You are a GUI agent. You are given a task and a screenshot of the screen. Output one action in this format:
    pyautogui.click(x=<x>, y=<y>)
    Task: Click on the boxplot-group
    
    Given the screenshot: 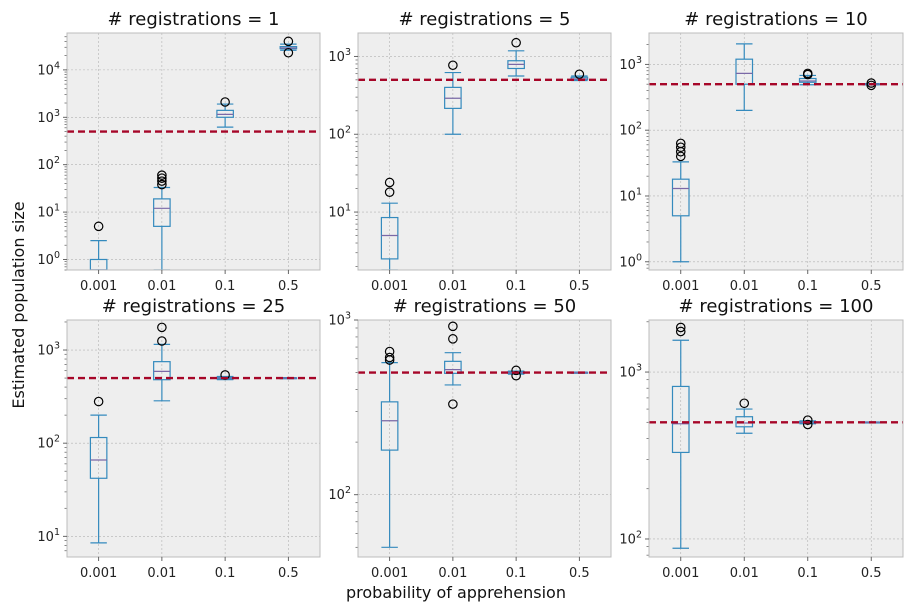 What is the action you would take?
    pyautogui.click(x=484, y=434)
    